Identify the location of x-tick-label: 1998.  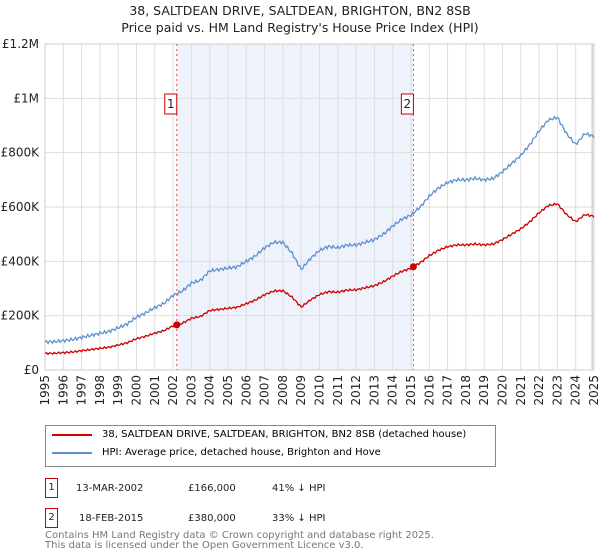
(100, 390).